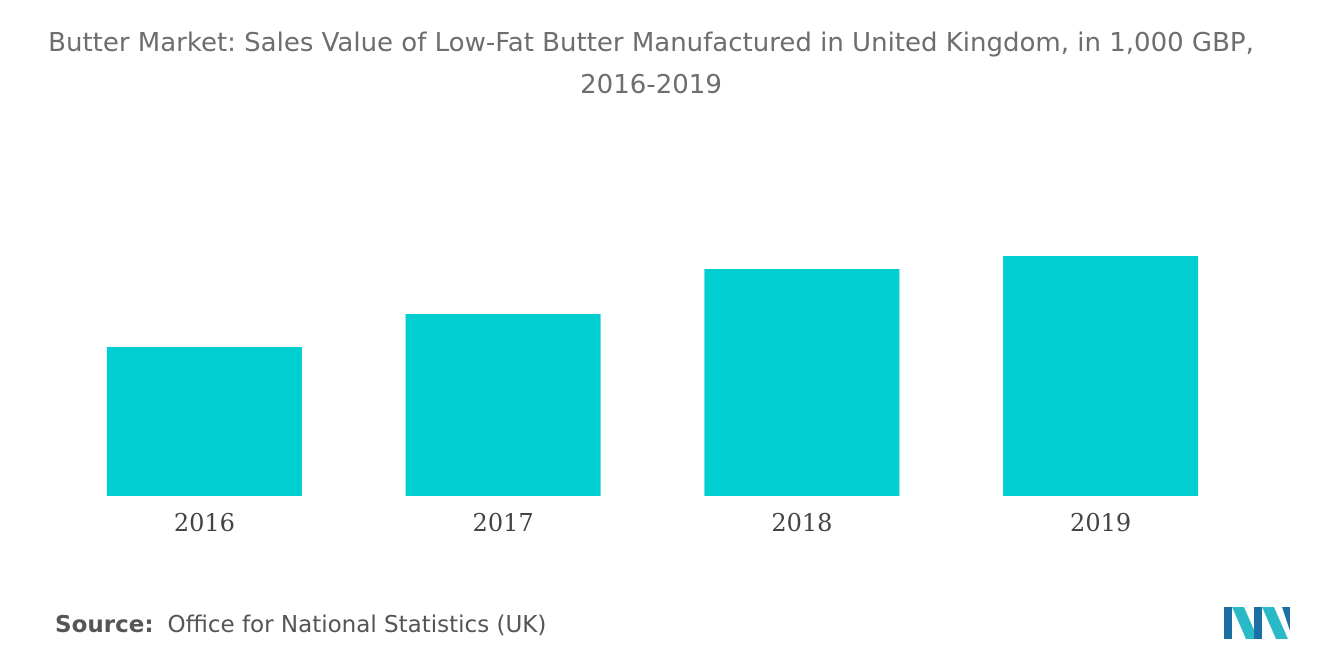 This screenshot has height=665, width=1320. I want to click on source-text: Office for National Statistics (UK), so click(357, 625).